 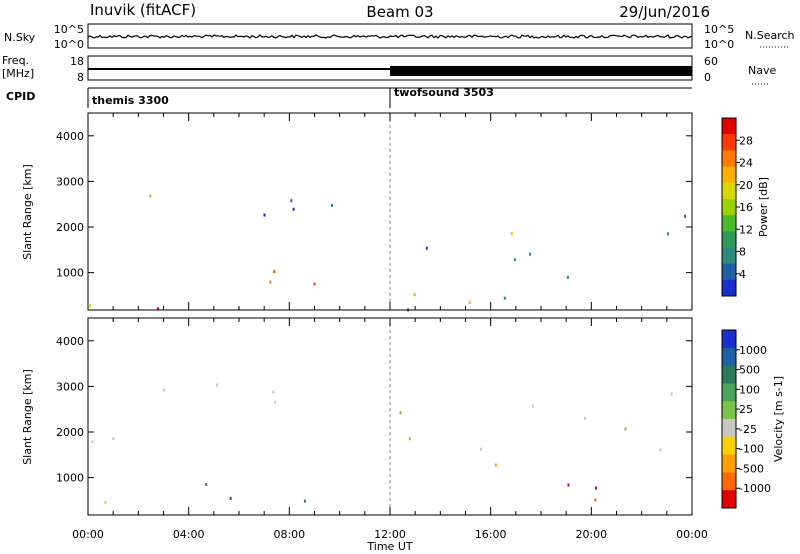 What do you see at coordinates (390, 534) in the screenshot?
I see `x-tick-label: 12:00` at bounding box center [390, 534].